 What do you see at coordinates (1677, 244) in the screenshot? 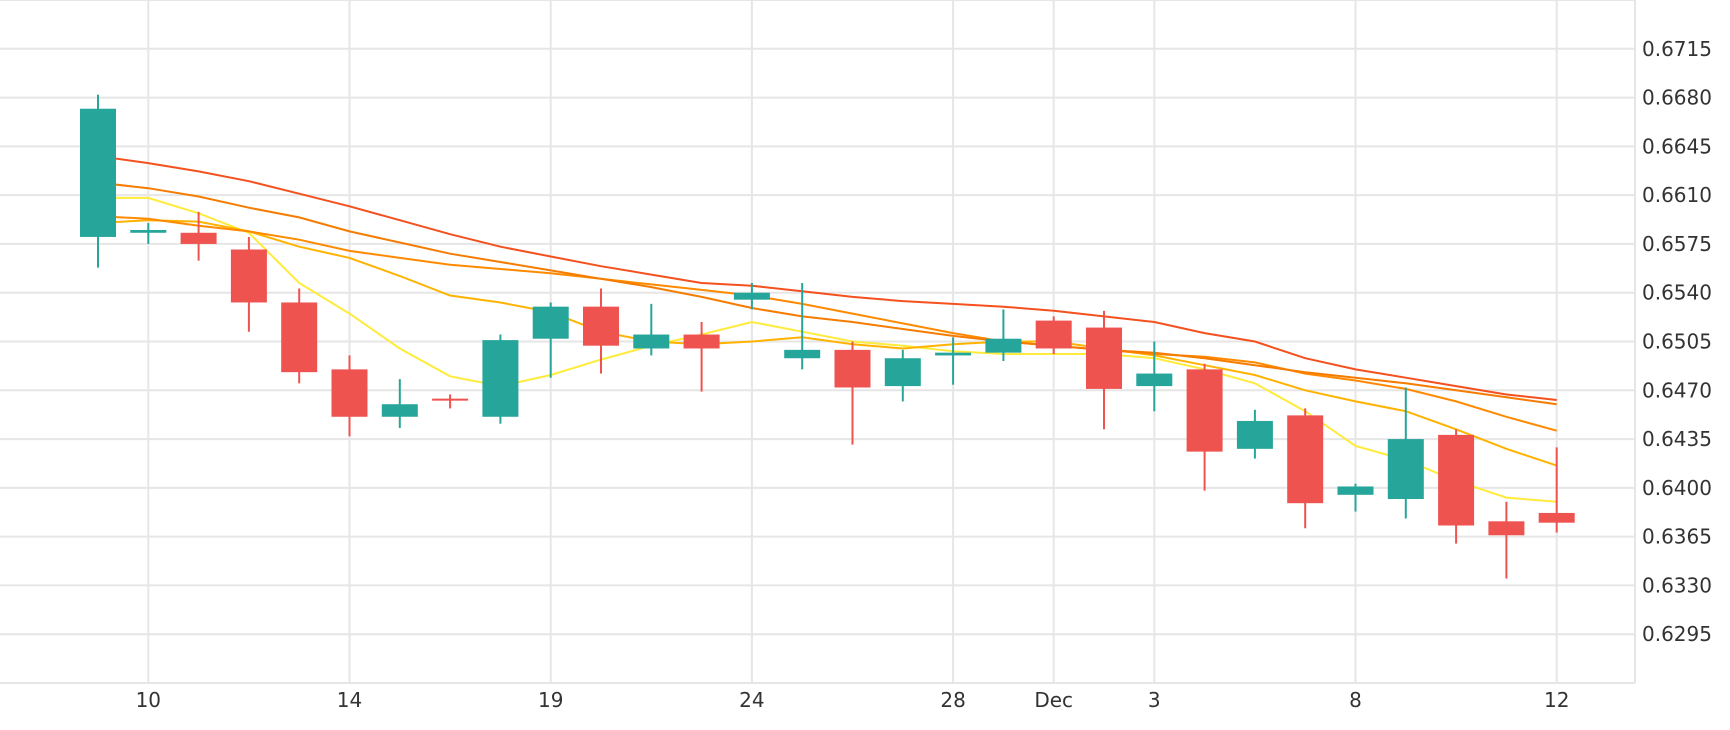
I see `y-tick-label: 0.6575` at bounding box center [1677, 244].